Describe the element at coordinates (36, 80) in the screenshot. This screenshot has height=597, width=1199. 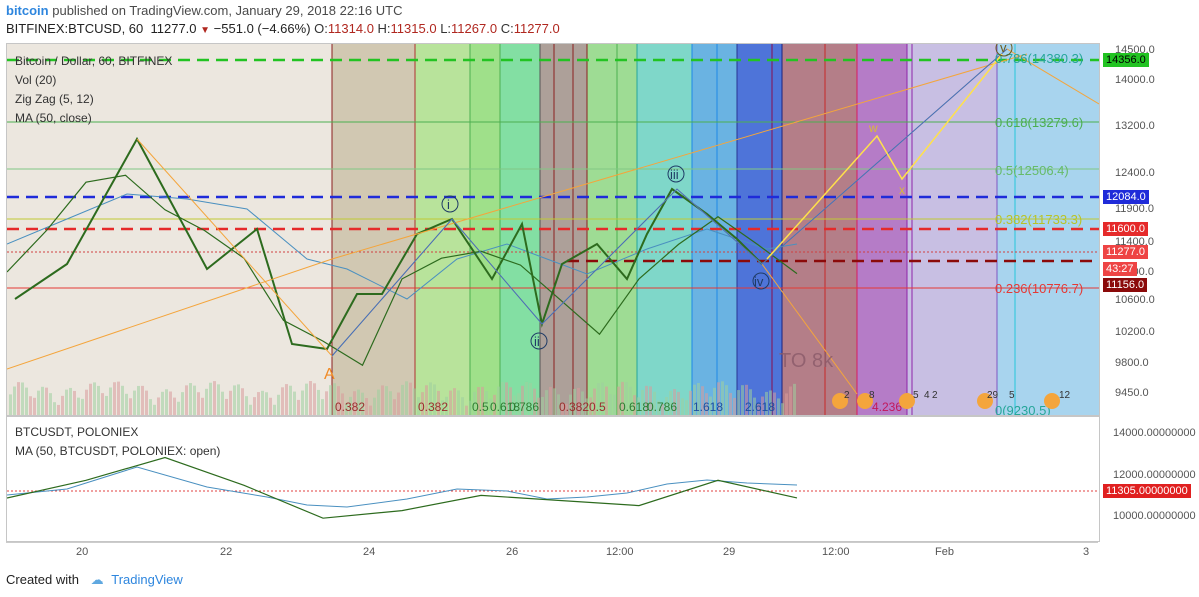
I see `legend-volume: Vol (20)` at that location.